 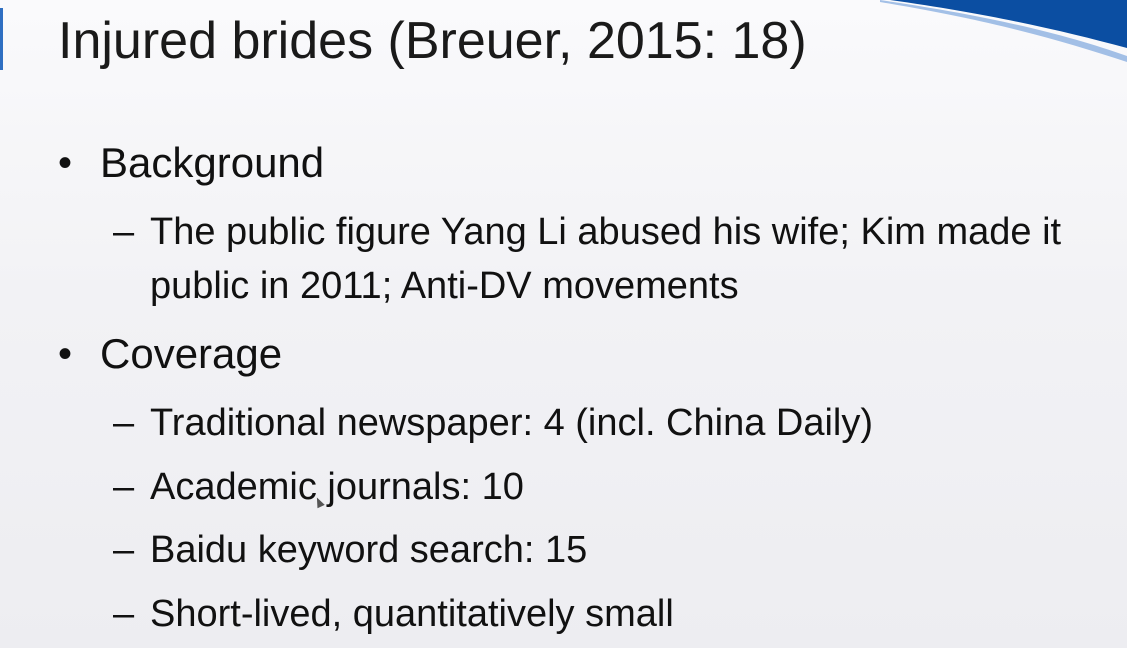 What do you see at coordinates (432, 41) in the screenshot?
I see `slide-title: Injured brides (Breuer, 2015: 18)` at bounding box center [432, 41].